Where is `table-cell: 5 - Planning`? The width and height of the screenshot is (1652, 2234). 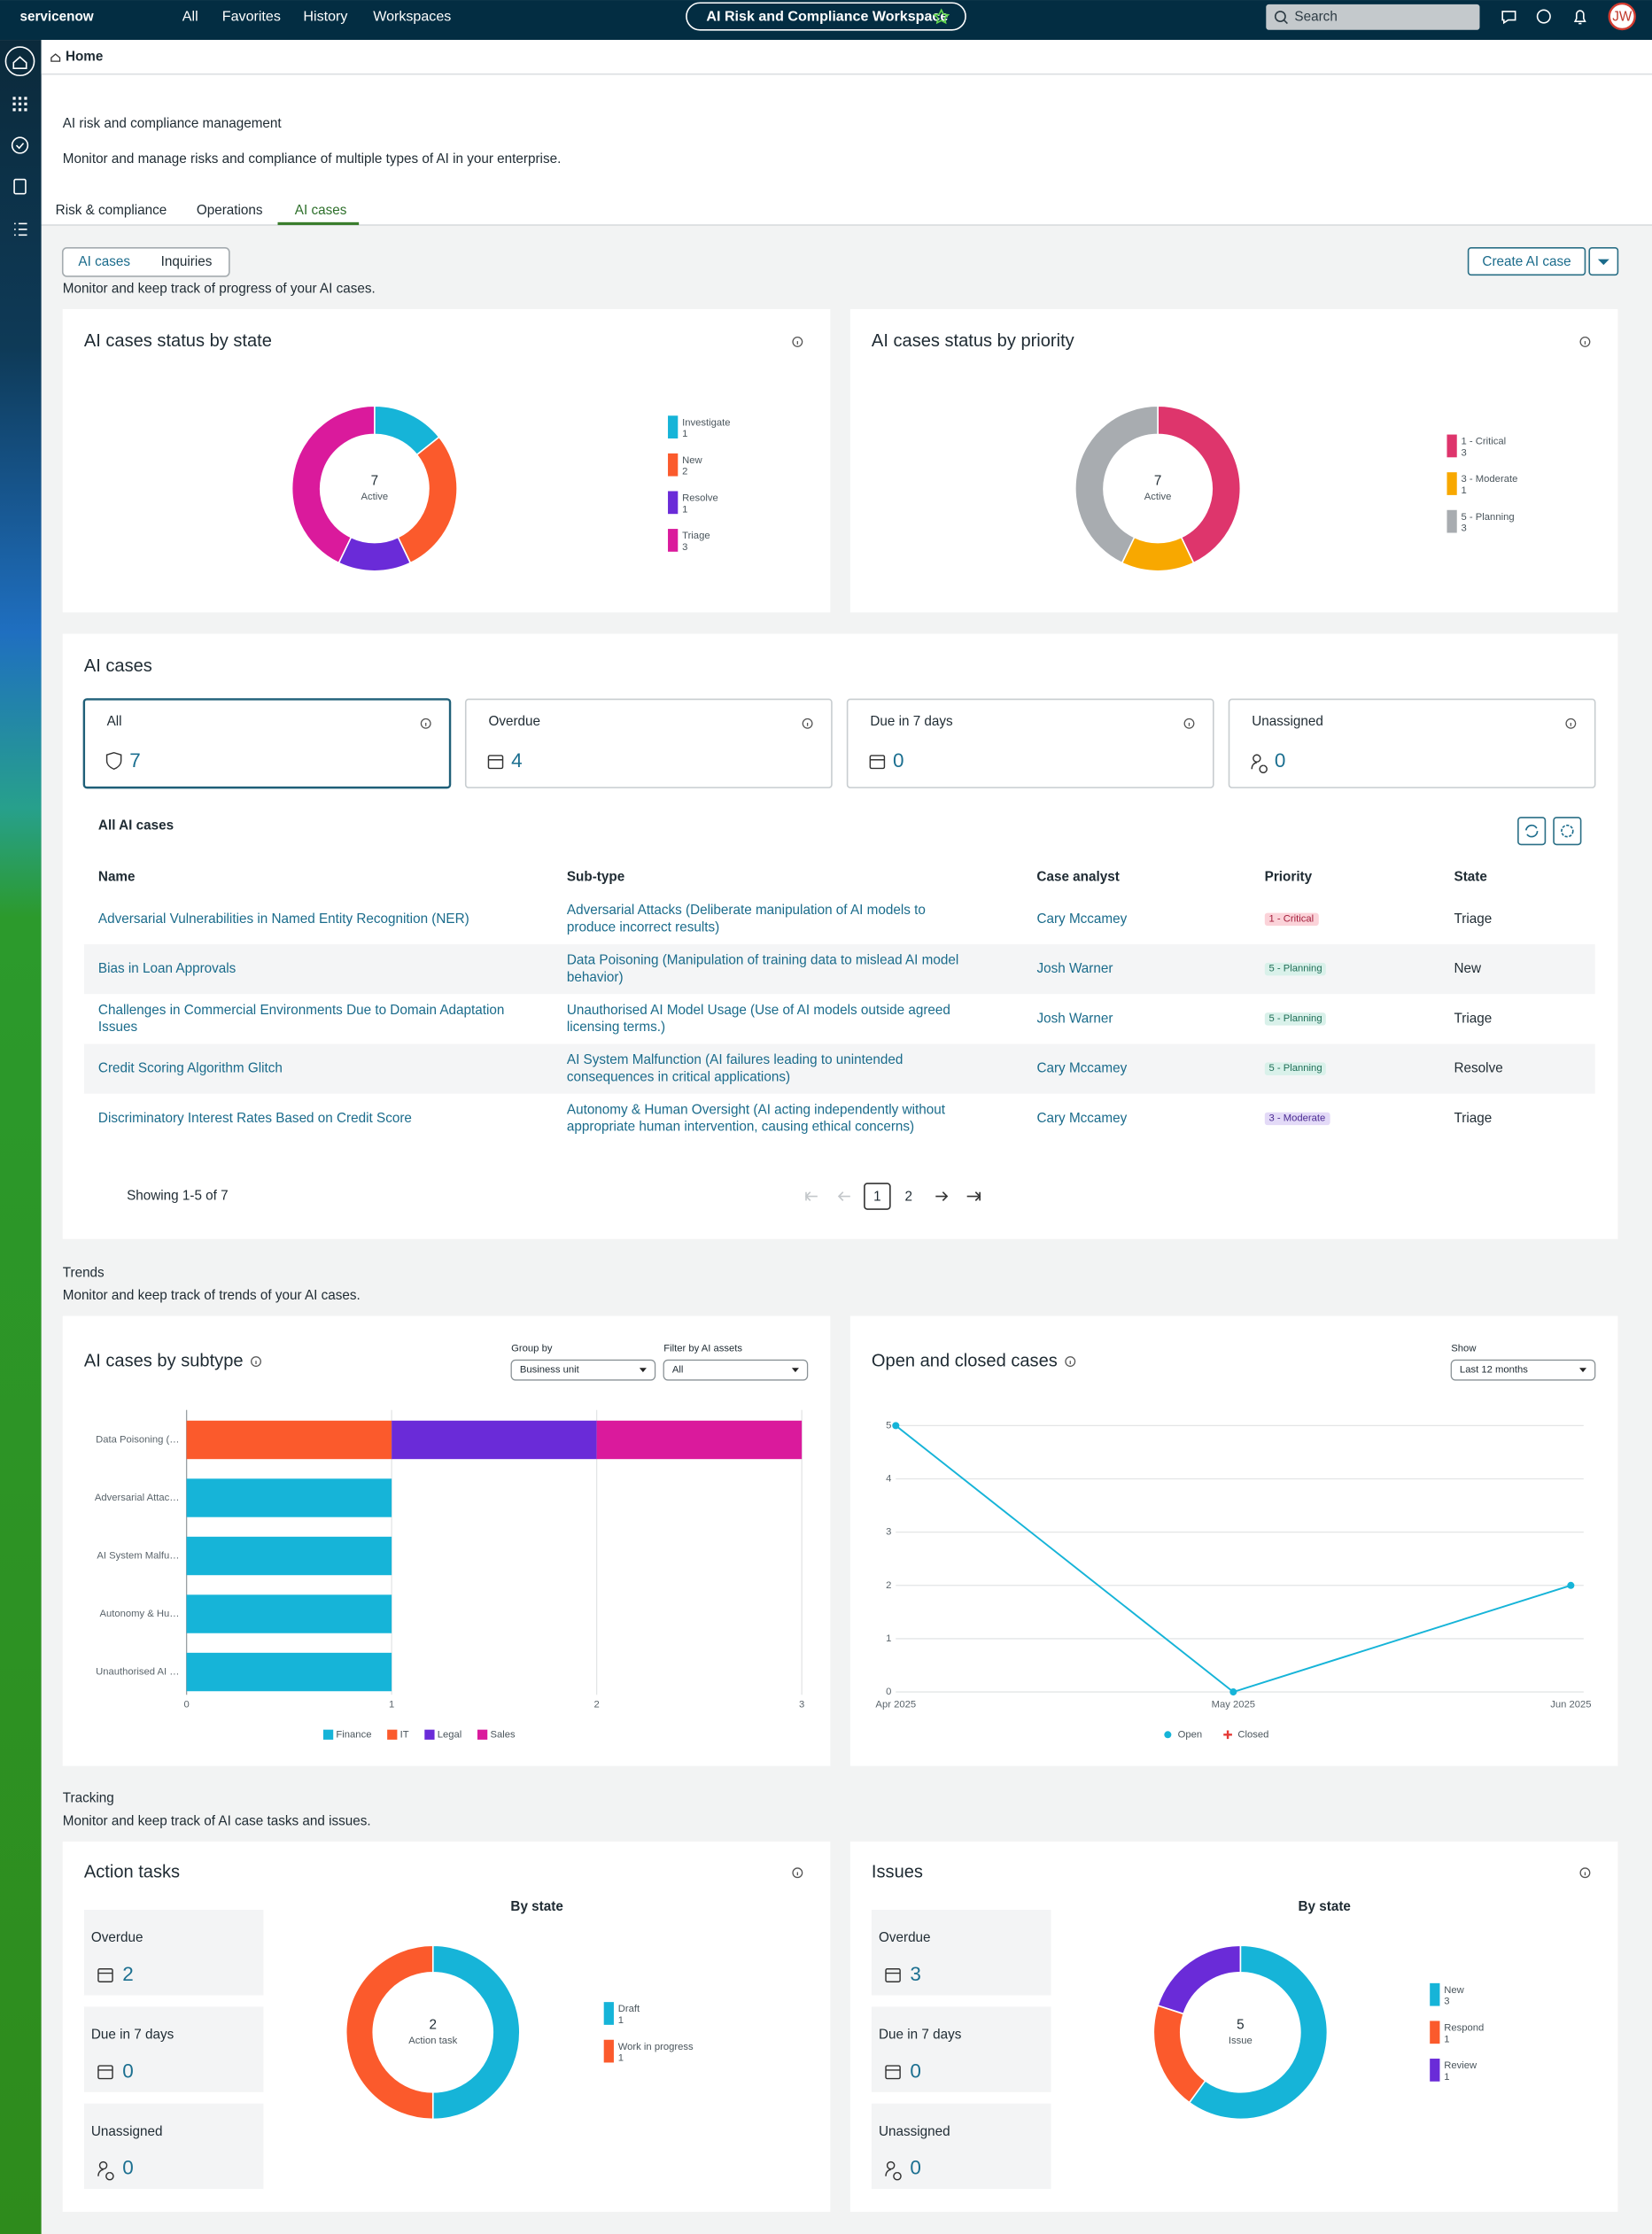
table-cell: 5 - Planning is located at coordinates (1350, 1069).